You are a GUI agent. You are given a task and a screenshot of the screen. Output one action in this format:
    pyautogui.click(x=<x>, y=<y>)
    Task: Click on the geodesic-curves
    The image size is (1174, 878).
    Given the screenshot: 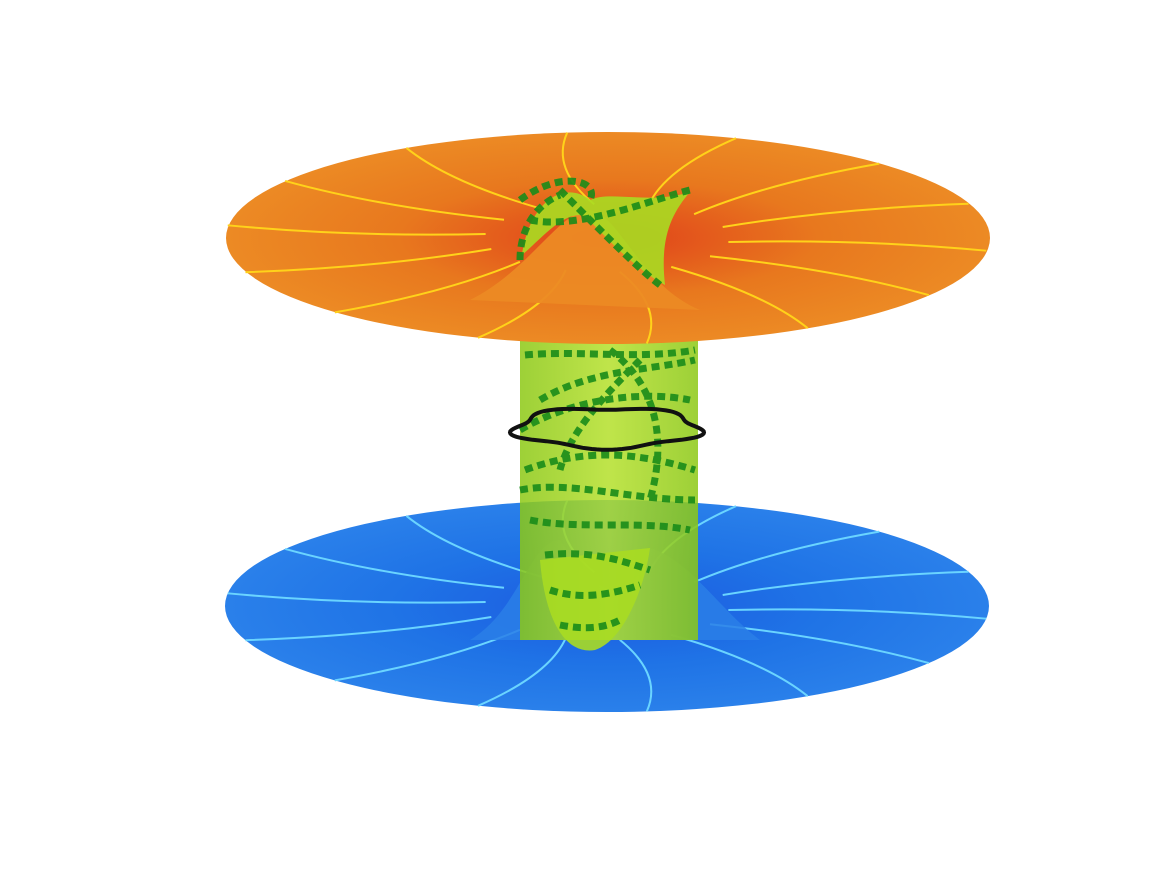 What is the action you would take?
    pyautogui.click(x=606, y=404)
    